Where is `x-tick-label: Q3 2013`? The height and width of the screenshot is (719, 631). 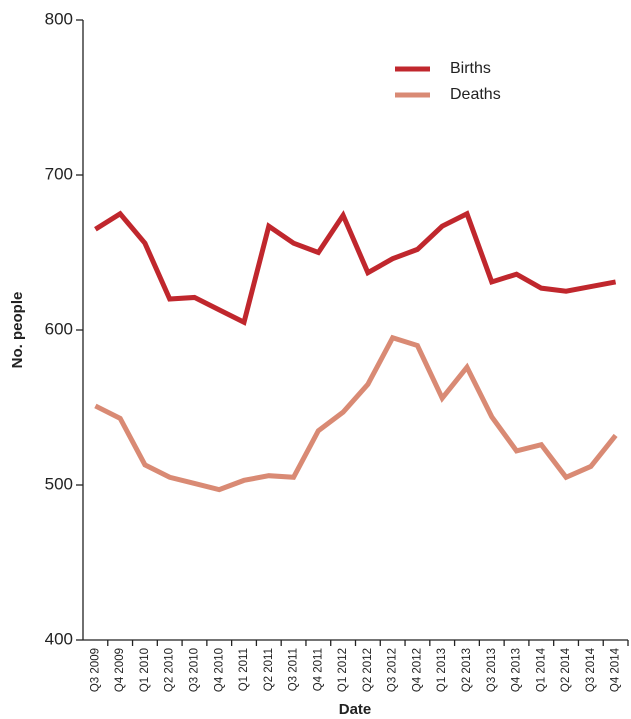 x-tick-label: Q3 2013 is located at coordinates (492, 670).